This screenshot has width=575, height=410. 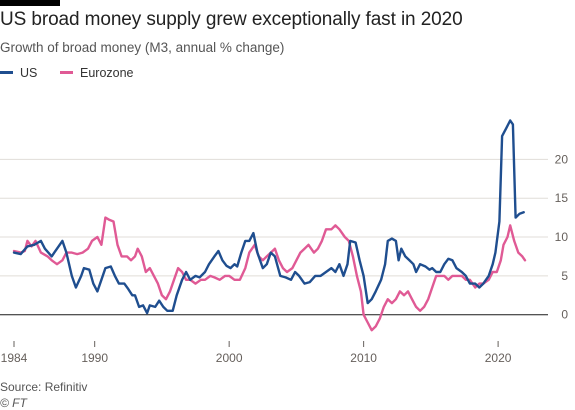 I want to click on y-tick-label: 15, so click(x=562, y=198).